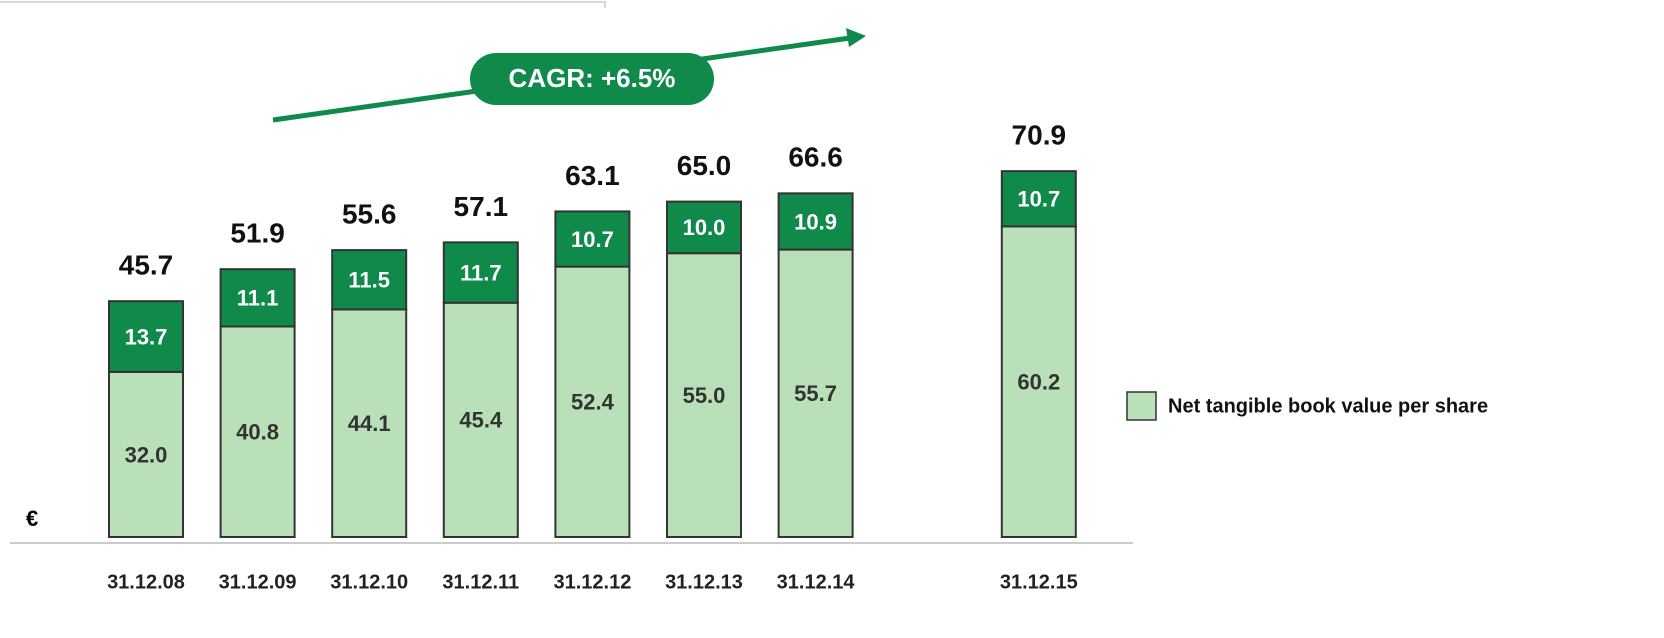 This screenshot has height=638, width=1664. I want to click on annotation-pill, so click(592, 79).